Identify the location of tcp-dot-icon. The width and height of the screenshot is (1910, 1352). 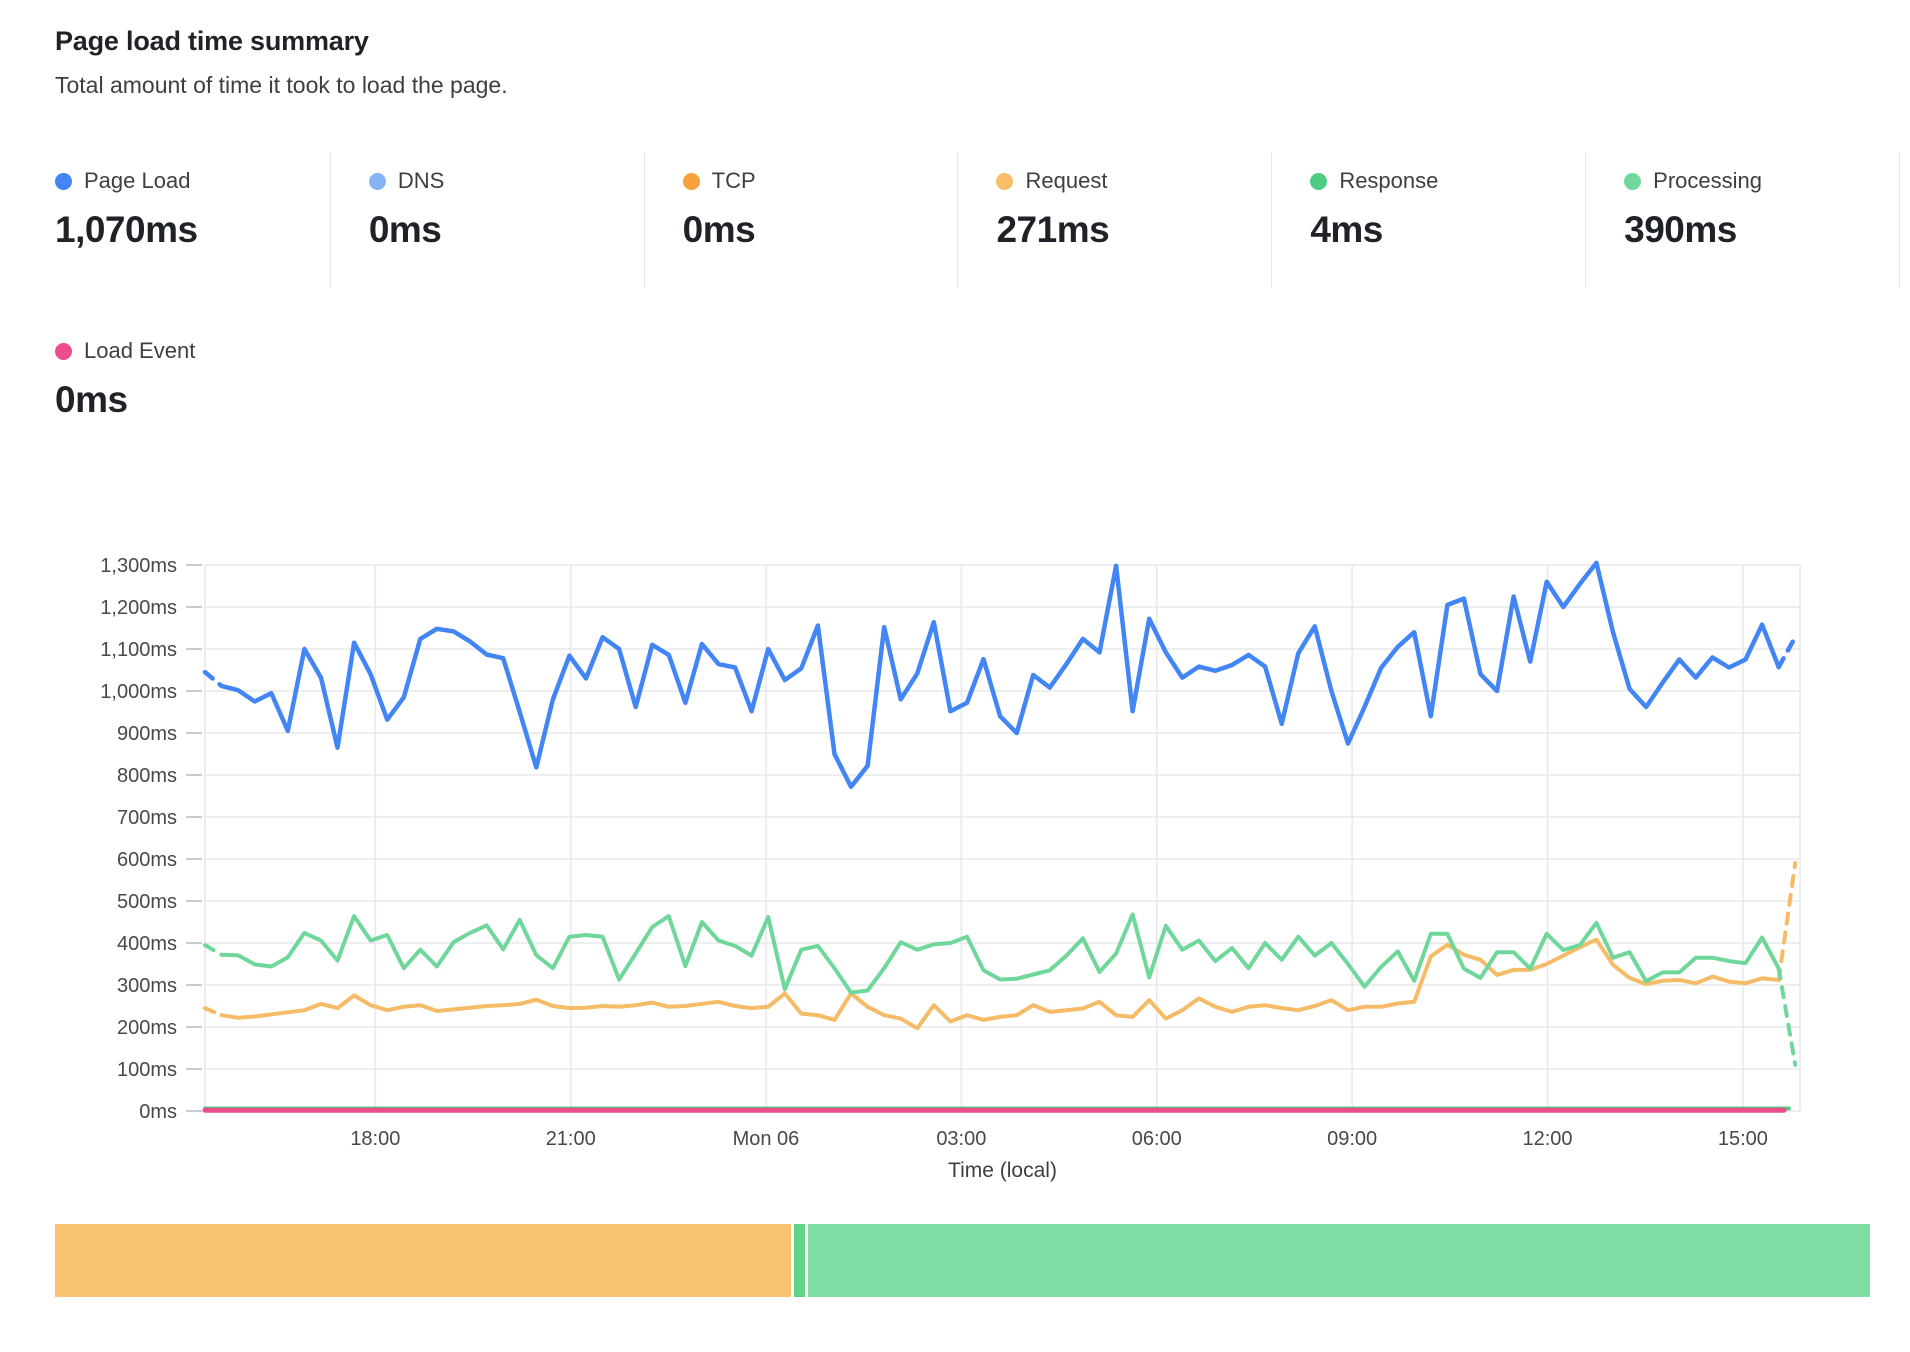
(691, 181).